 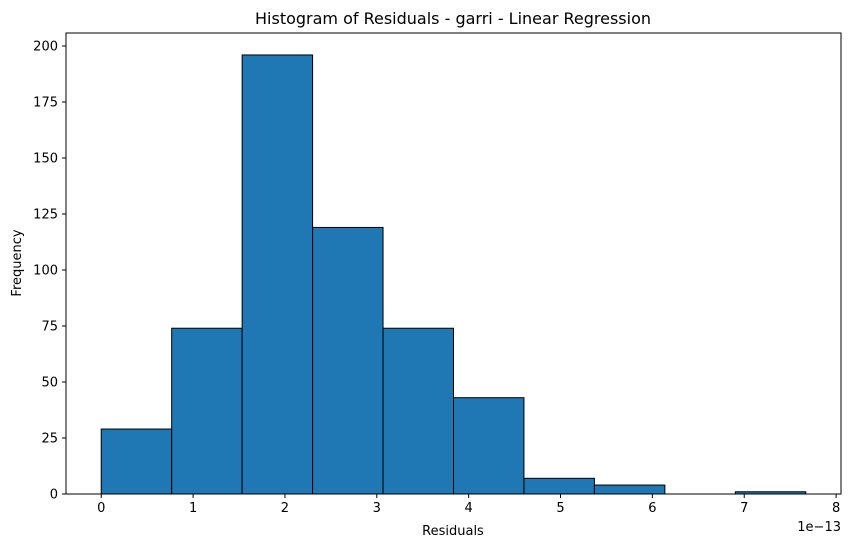 I want to click on x-axis-offset-text: 1e−13, so click(x=819, y=527).